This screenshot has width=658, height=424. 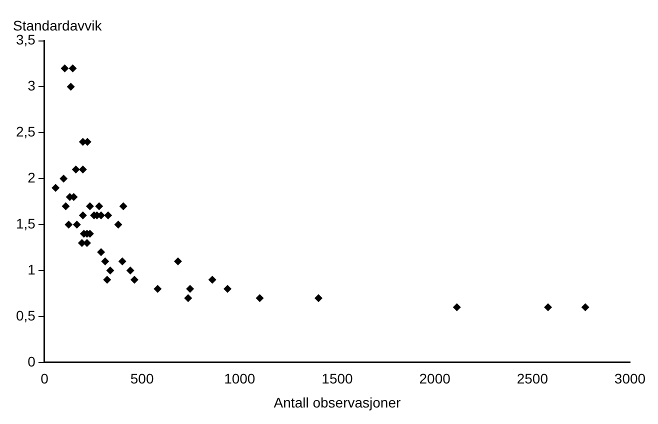 What do you see at coordinates (338, 378) in the screenshot?
I see `x-tick-label: 1500` at bounding box center [338, 378].